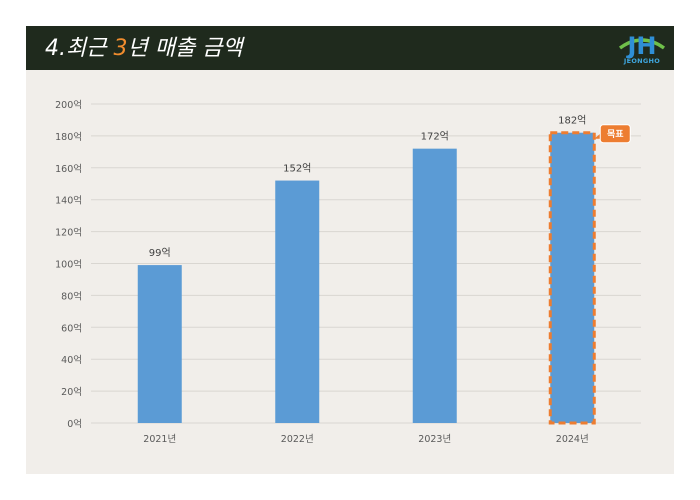 The width and height of the screenshot is (700, 500). What do you see at coordinates (68, 169) in the screenshot?
I see `y-tick-label: 160억` at bounding box center [68, 169].